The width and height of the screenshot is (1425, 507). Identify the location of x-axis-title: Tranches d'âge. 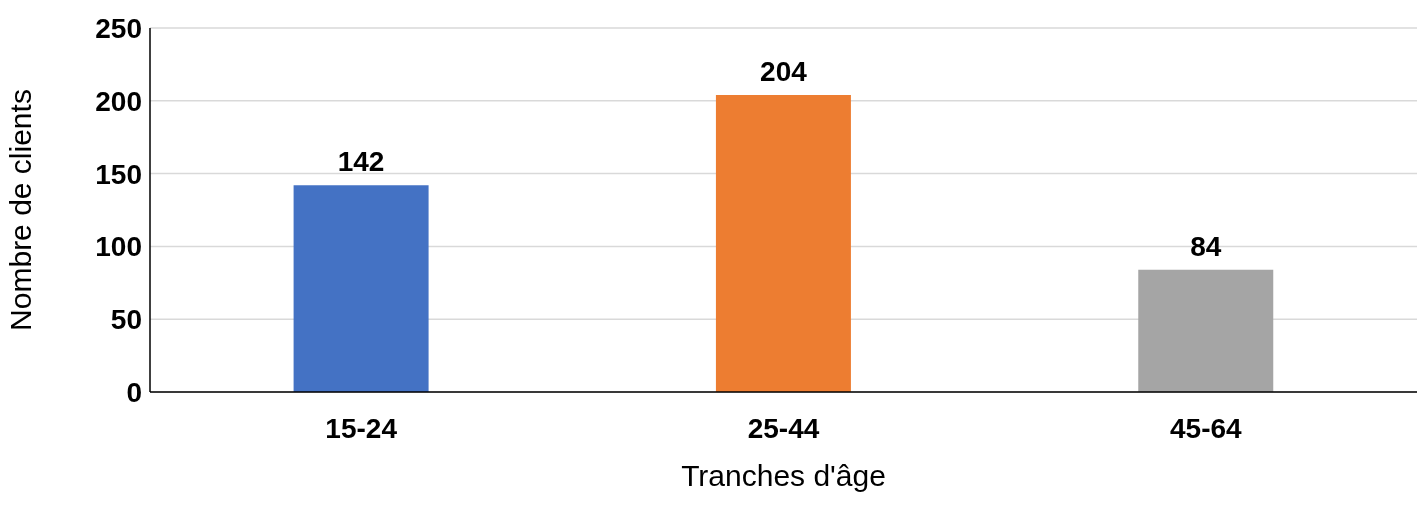
(783, 475).